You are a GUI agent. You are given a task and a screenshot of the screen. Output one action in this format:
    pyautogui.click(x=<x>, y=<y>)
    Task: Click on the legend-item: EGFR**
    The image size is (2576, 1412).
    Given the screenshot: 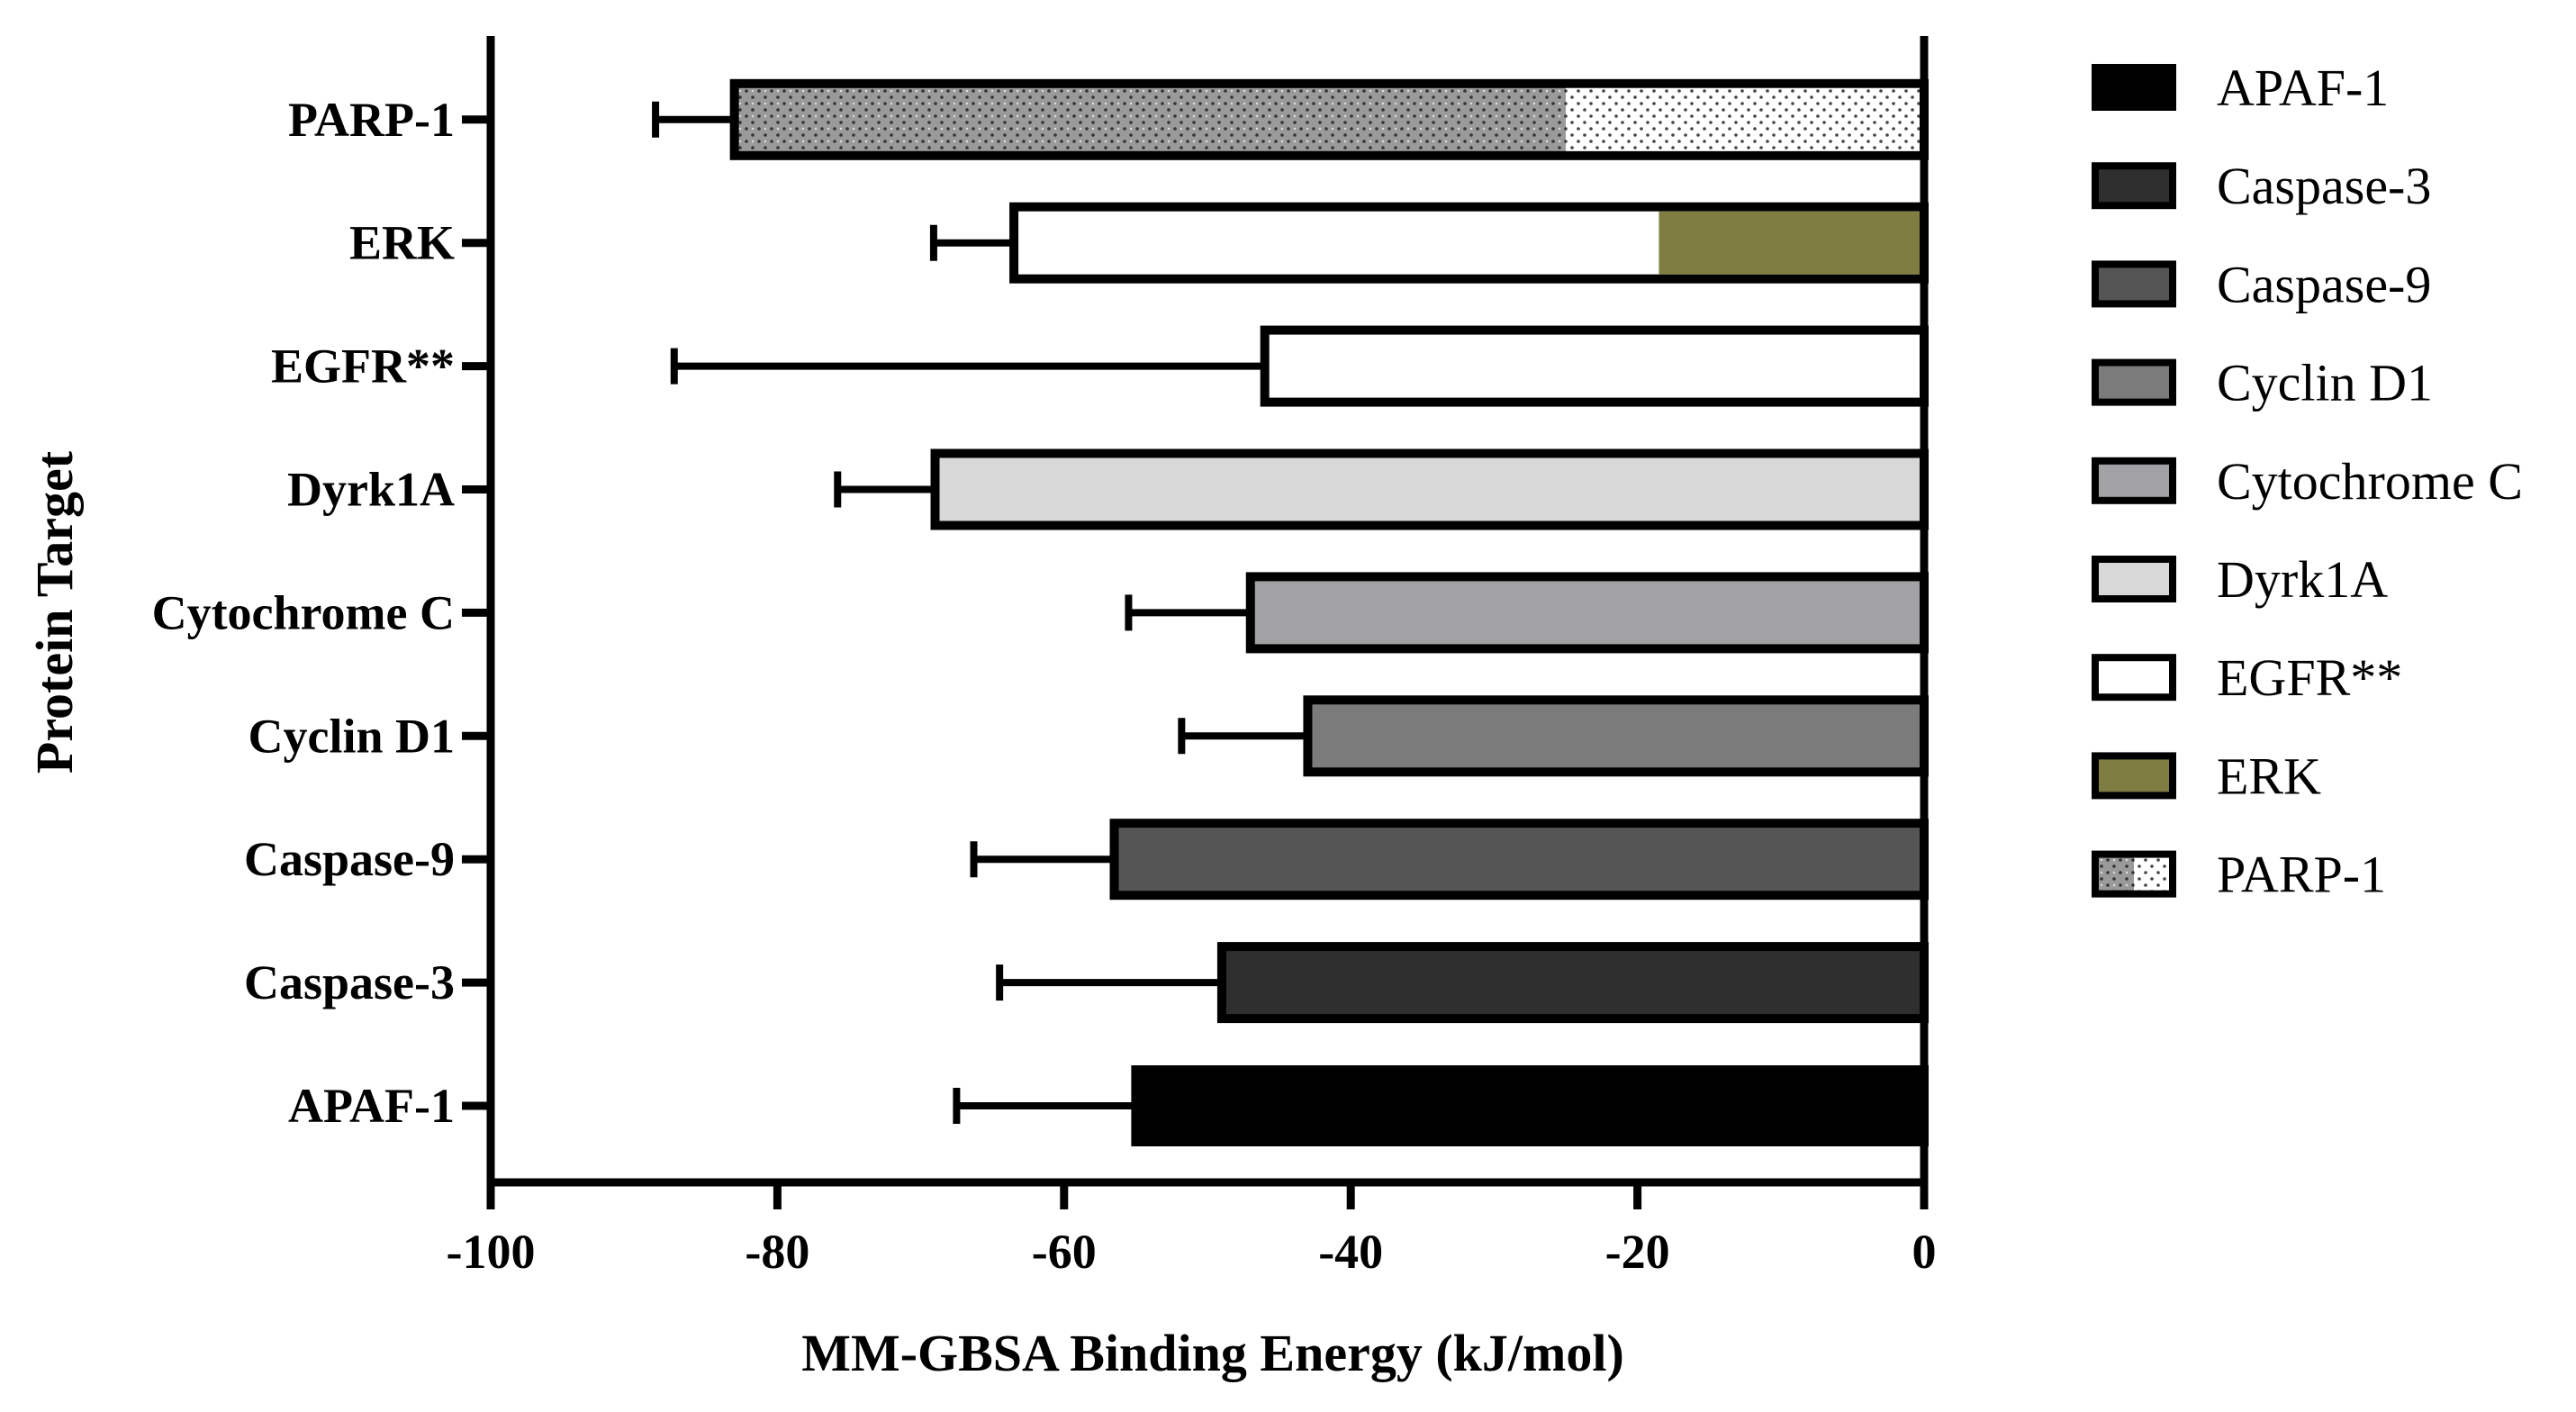 What is the action you would take?
    pyautogui.click(x=2247, y=677)
    